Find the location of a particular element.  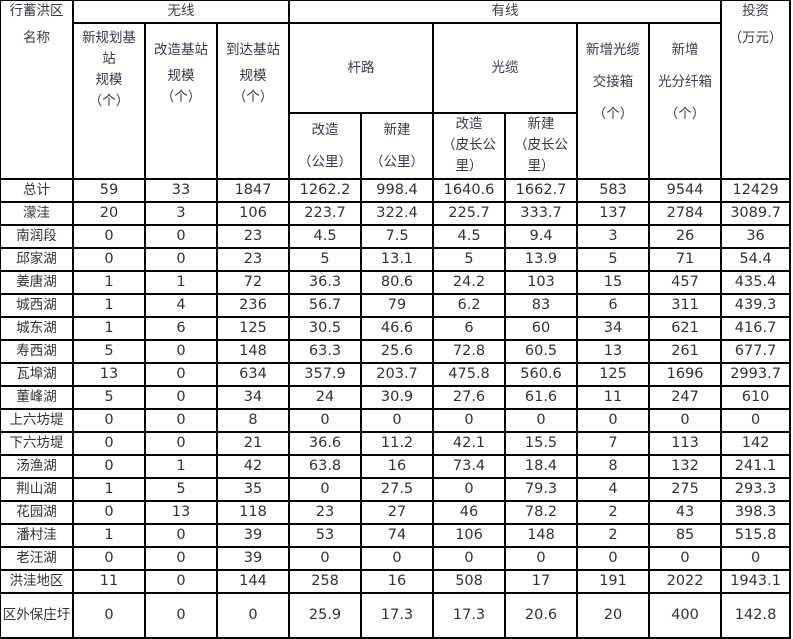

value-cell: 79 is located at coordinates (397, 305).